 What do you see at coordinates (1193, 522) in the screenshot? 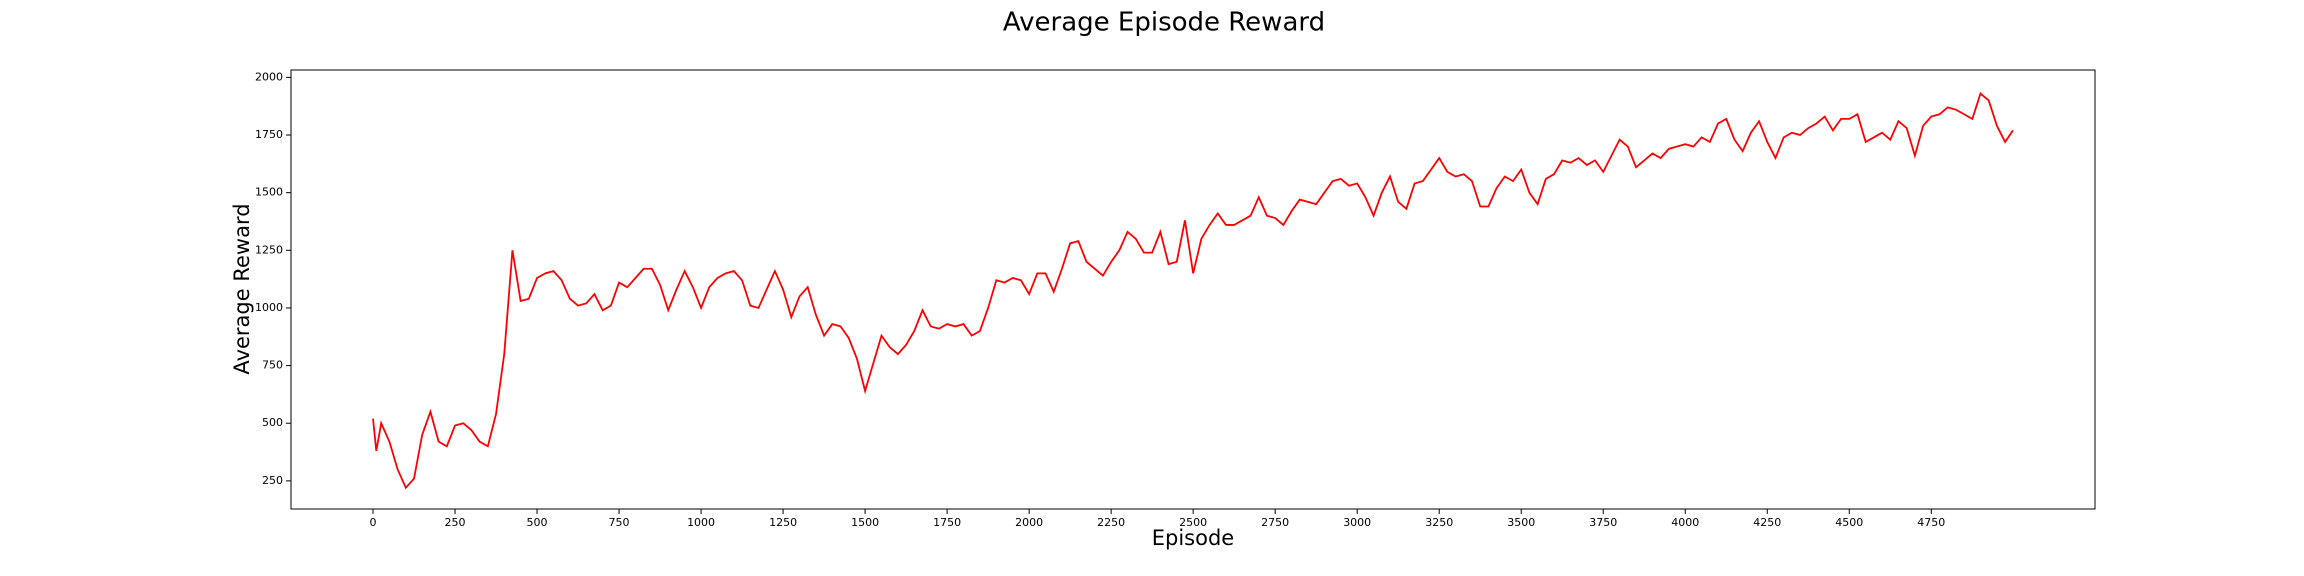
I see `x-tick-label: 2500` at bounding box center [1193, 522].